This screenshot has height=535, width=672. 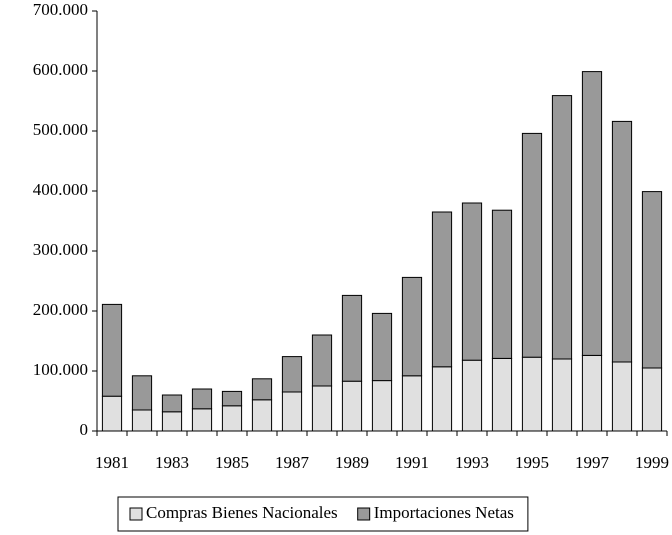 What do you see at coordinates (444, 512) in the screenshot?
I see `legend-label: Importaciones Netas` at bounding box center [444, 512].